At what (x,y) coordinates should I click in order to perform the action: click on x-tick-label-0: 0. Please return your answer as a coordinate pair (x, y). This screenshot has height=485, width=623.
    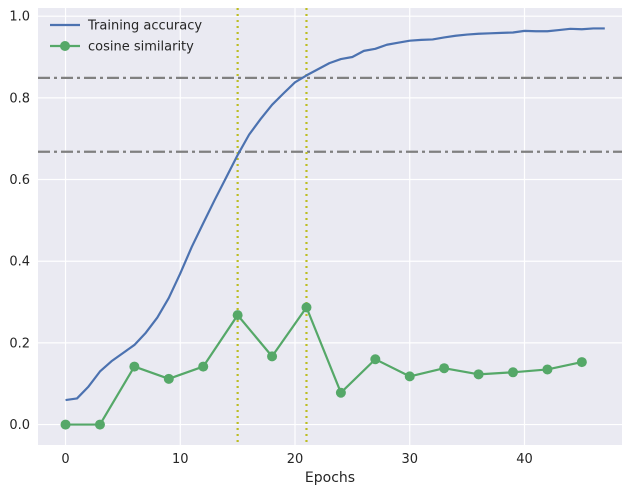
    Looking at the image, I should click on (65, 459).